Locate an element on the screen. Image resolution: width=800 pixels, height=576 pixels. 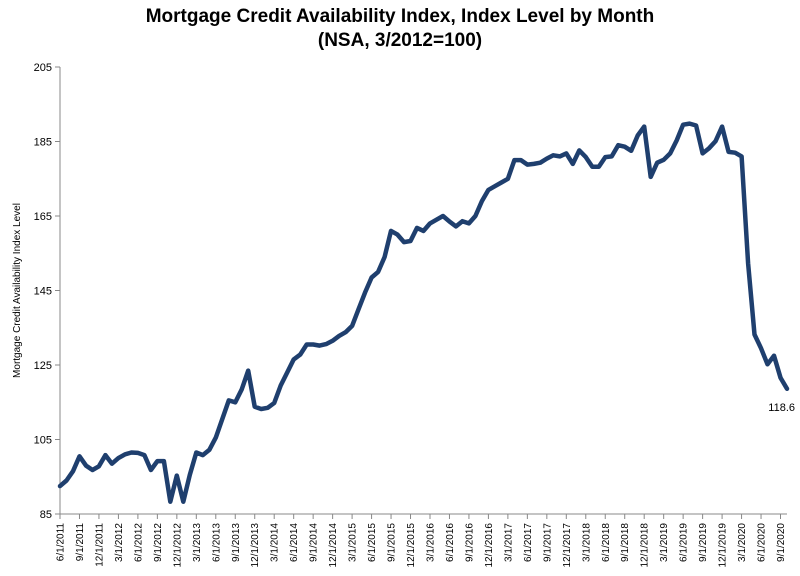
x-tick-label: 6/1/2013 is located at coordinates (216, 542).